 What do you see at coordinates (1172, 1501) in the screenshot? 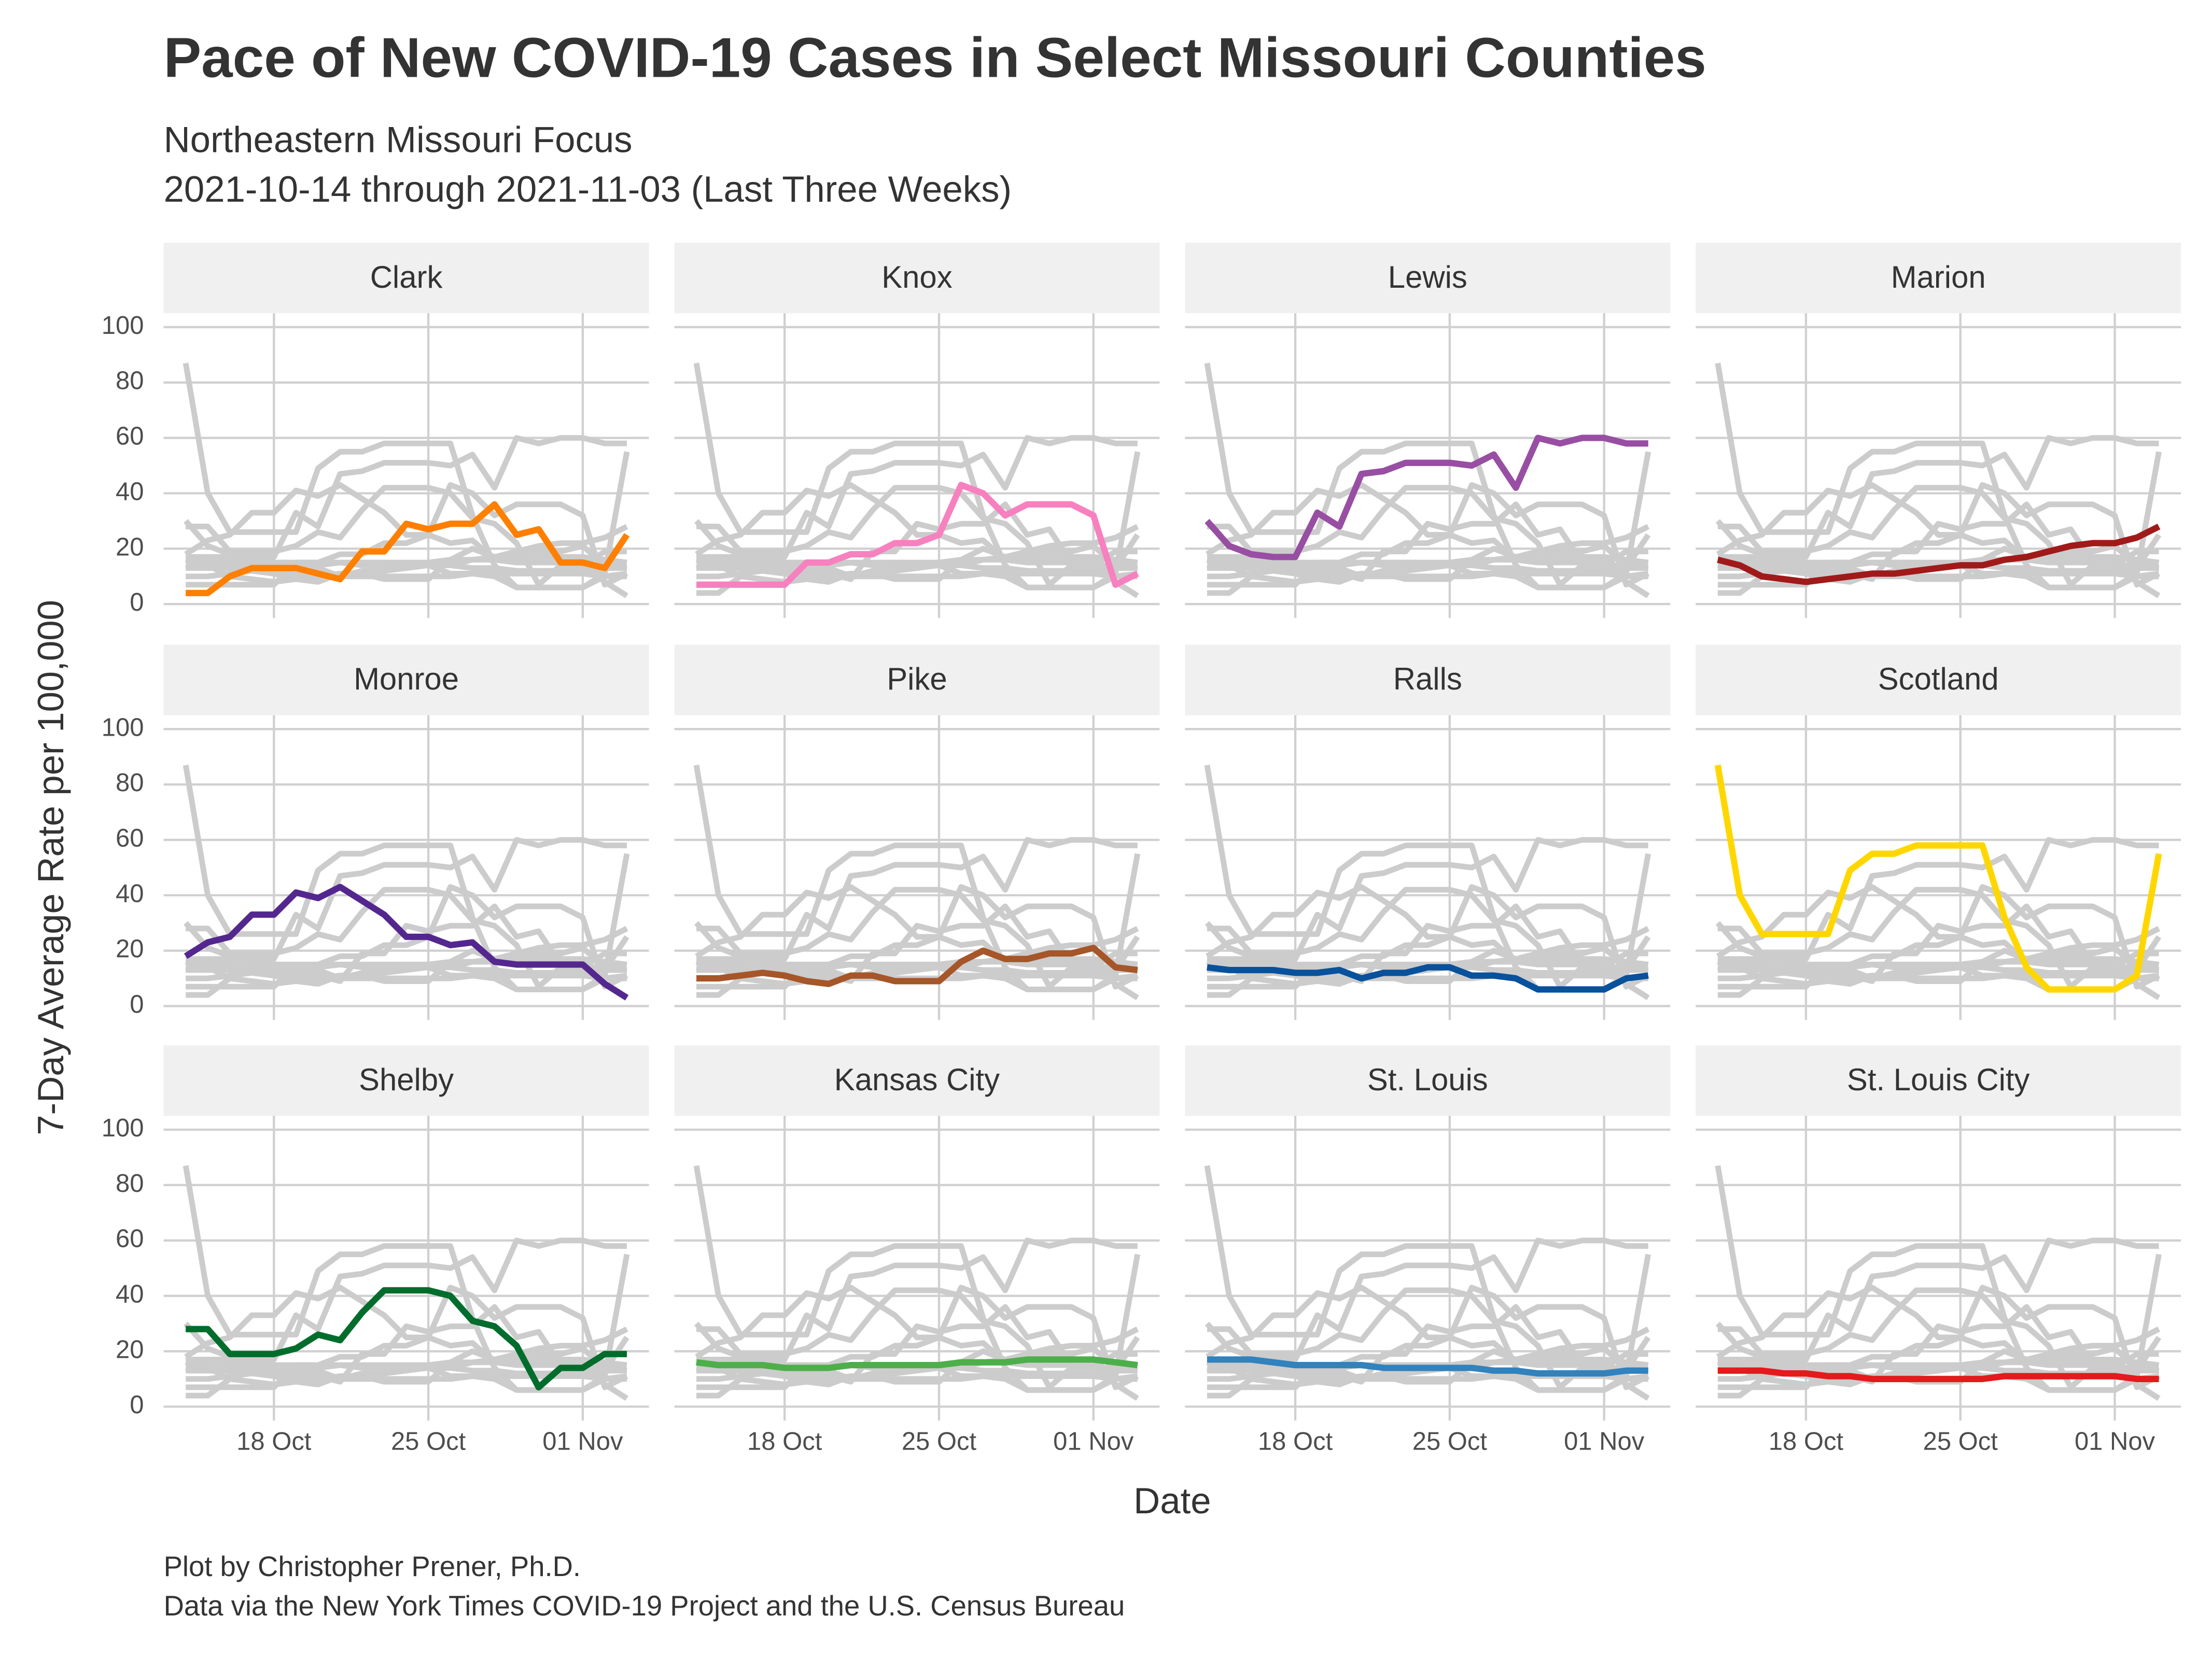
I see `x-axis-title: Date` at bounding box center [1172, 1501].